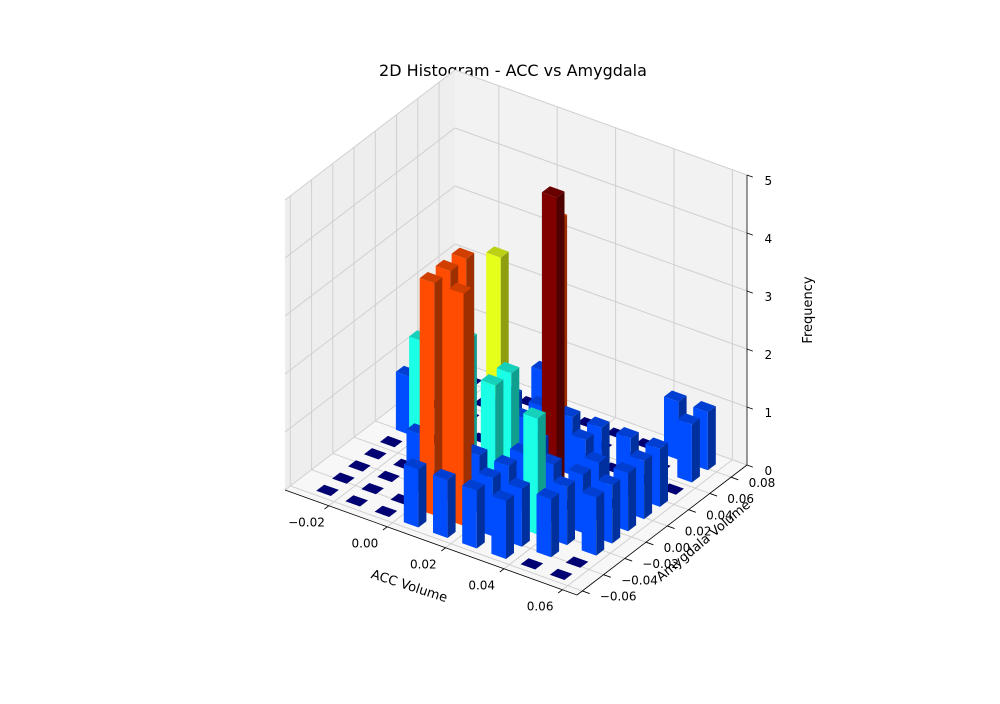  Describe the element at coordinates (769, 297) in the screenshot. I see `z-tick-label: 3` at that location.